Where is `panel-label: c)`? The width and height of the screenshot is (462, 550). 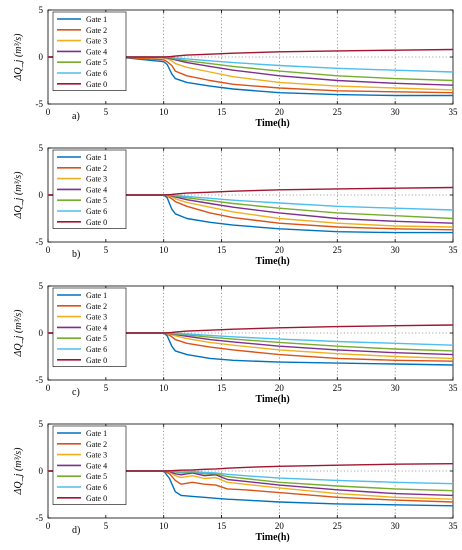
panel-label: c) is located at coordinates (76, 392).